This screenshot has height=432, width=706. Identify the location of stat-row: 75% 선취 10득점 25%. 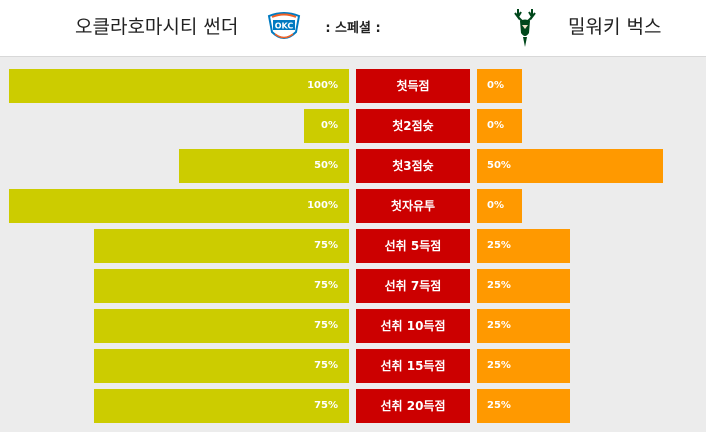
(353, 326).